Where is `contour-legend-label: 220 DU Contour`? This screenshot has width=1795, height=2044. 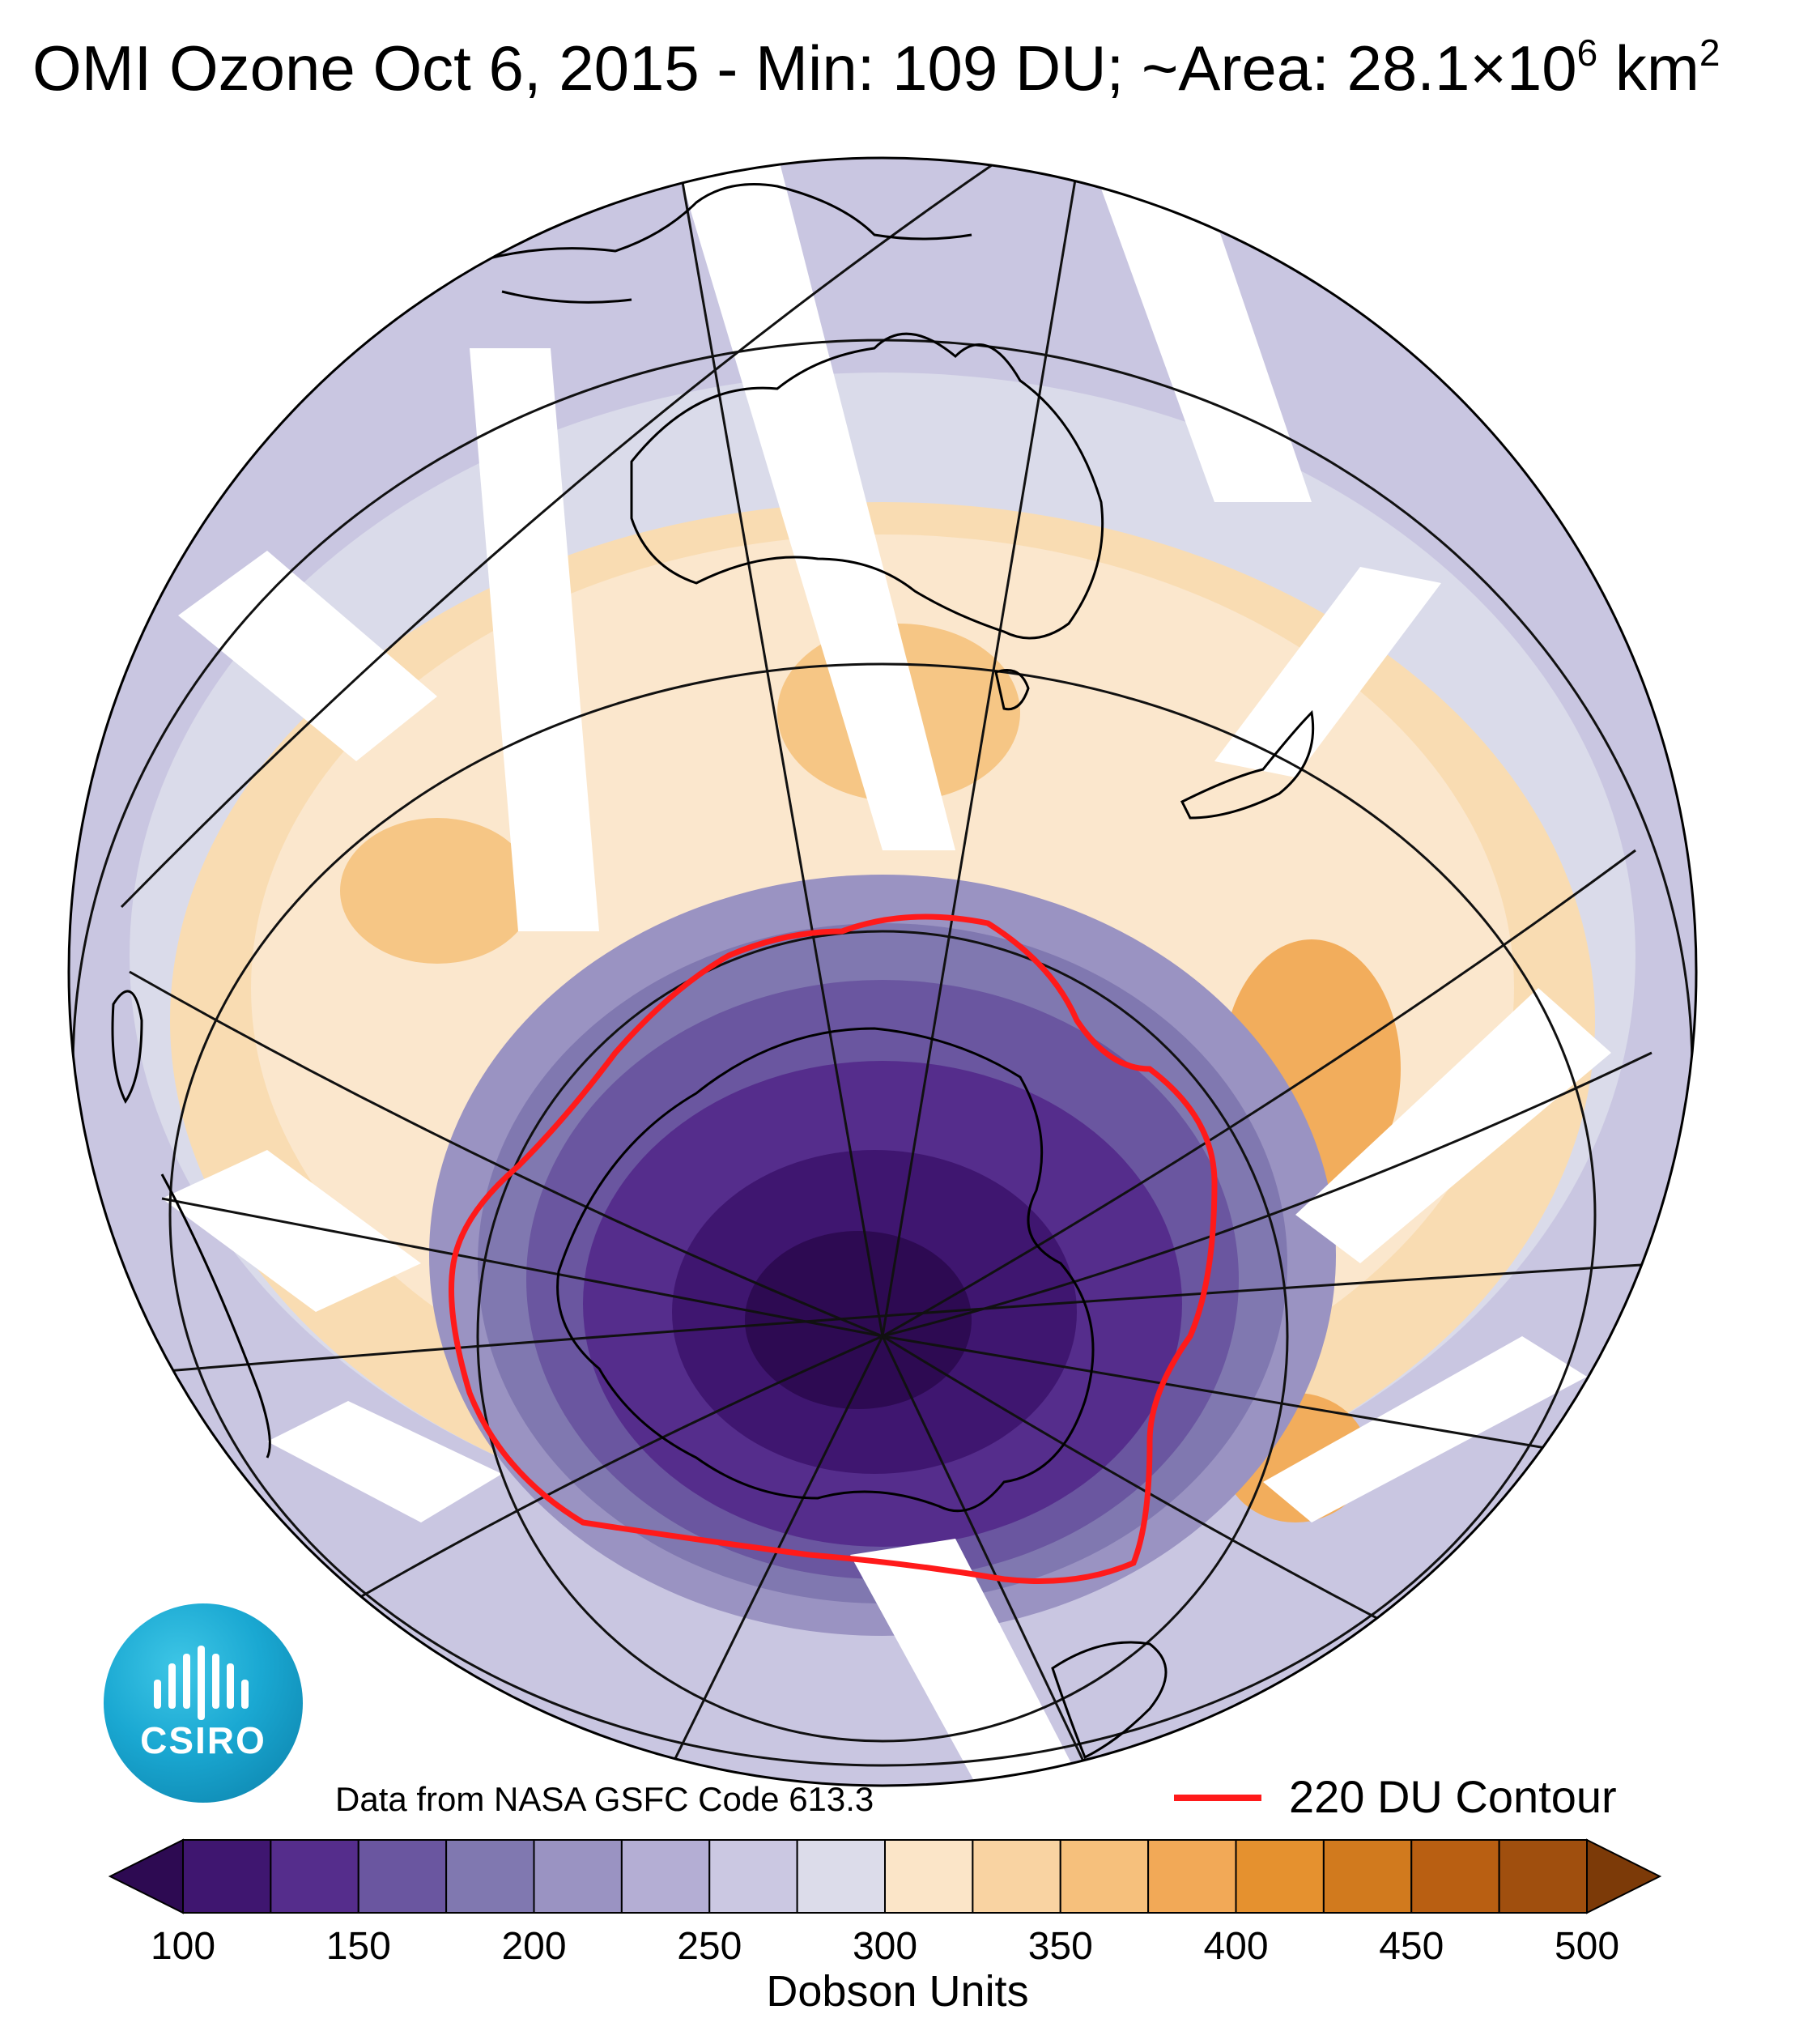 contour-legend-label: 220 DU Contour is located at coordinates (1453, 1796).